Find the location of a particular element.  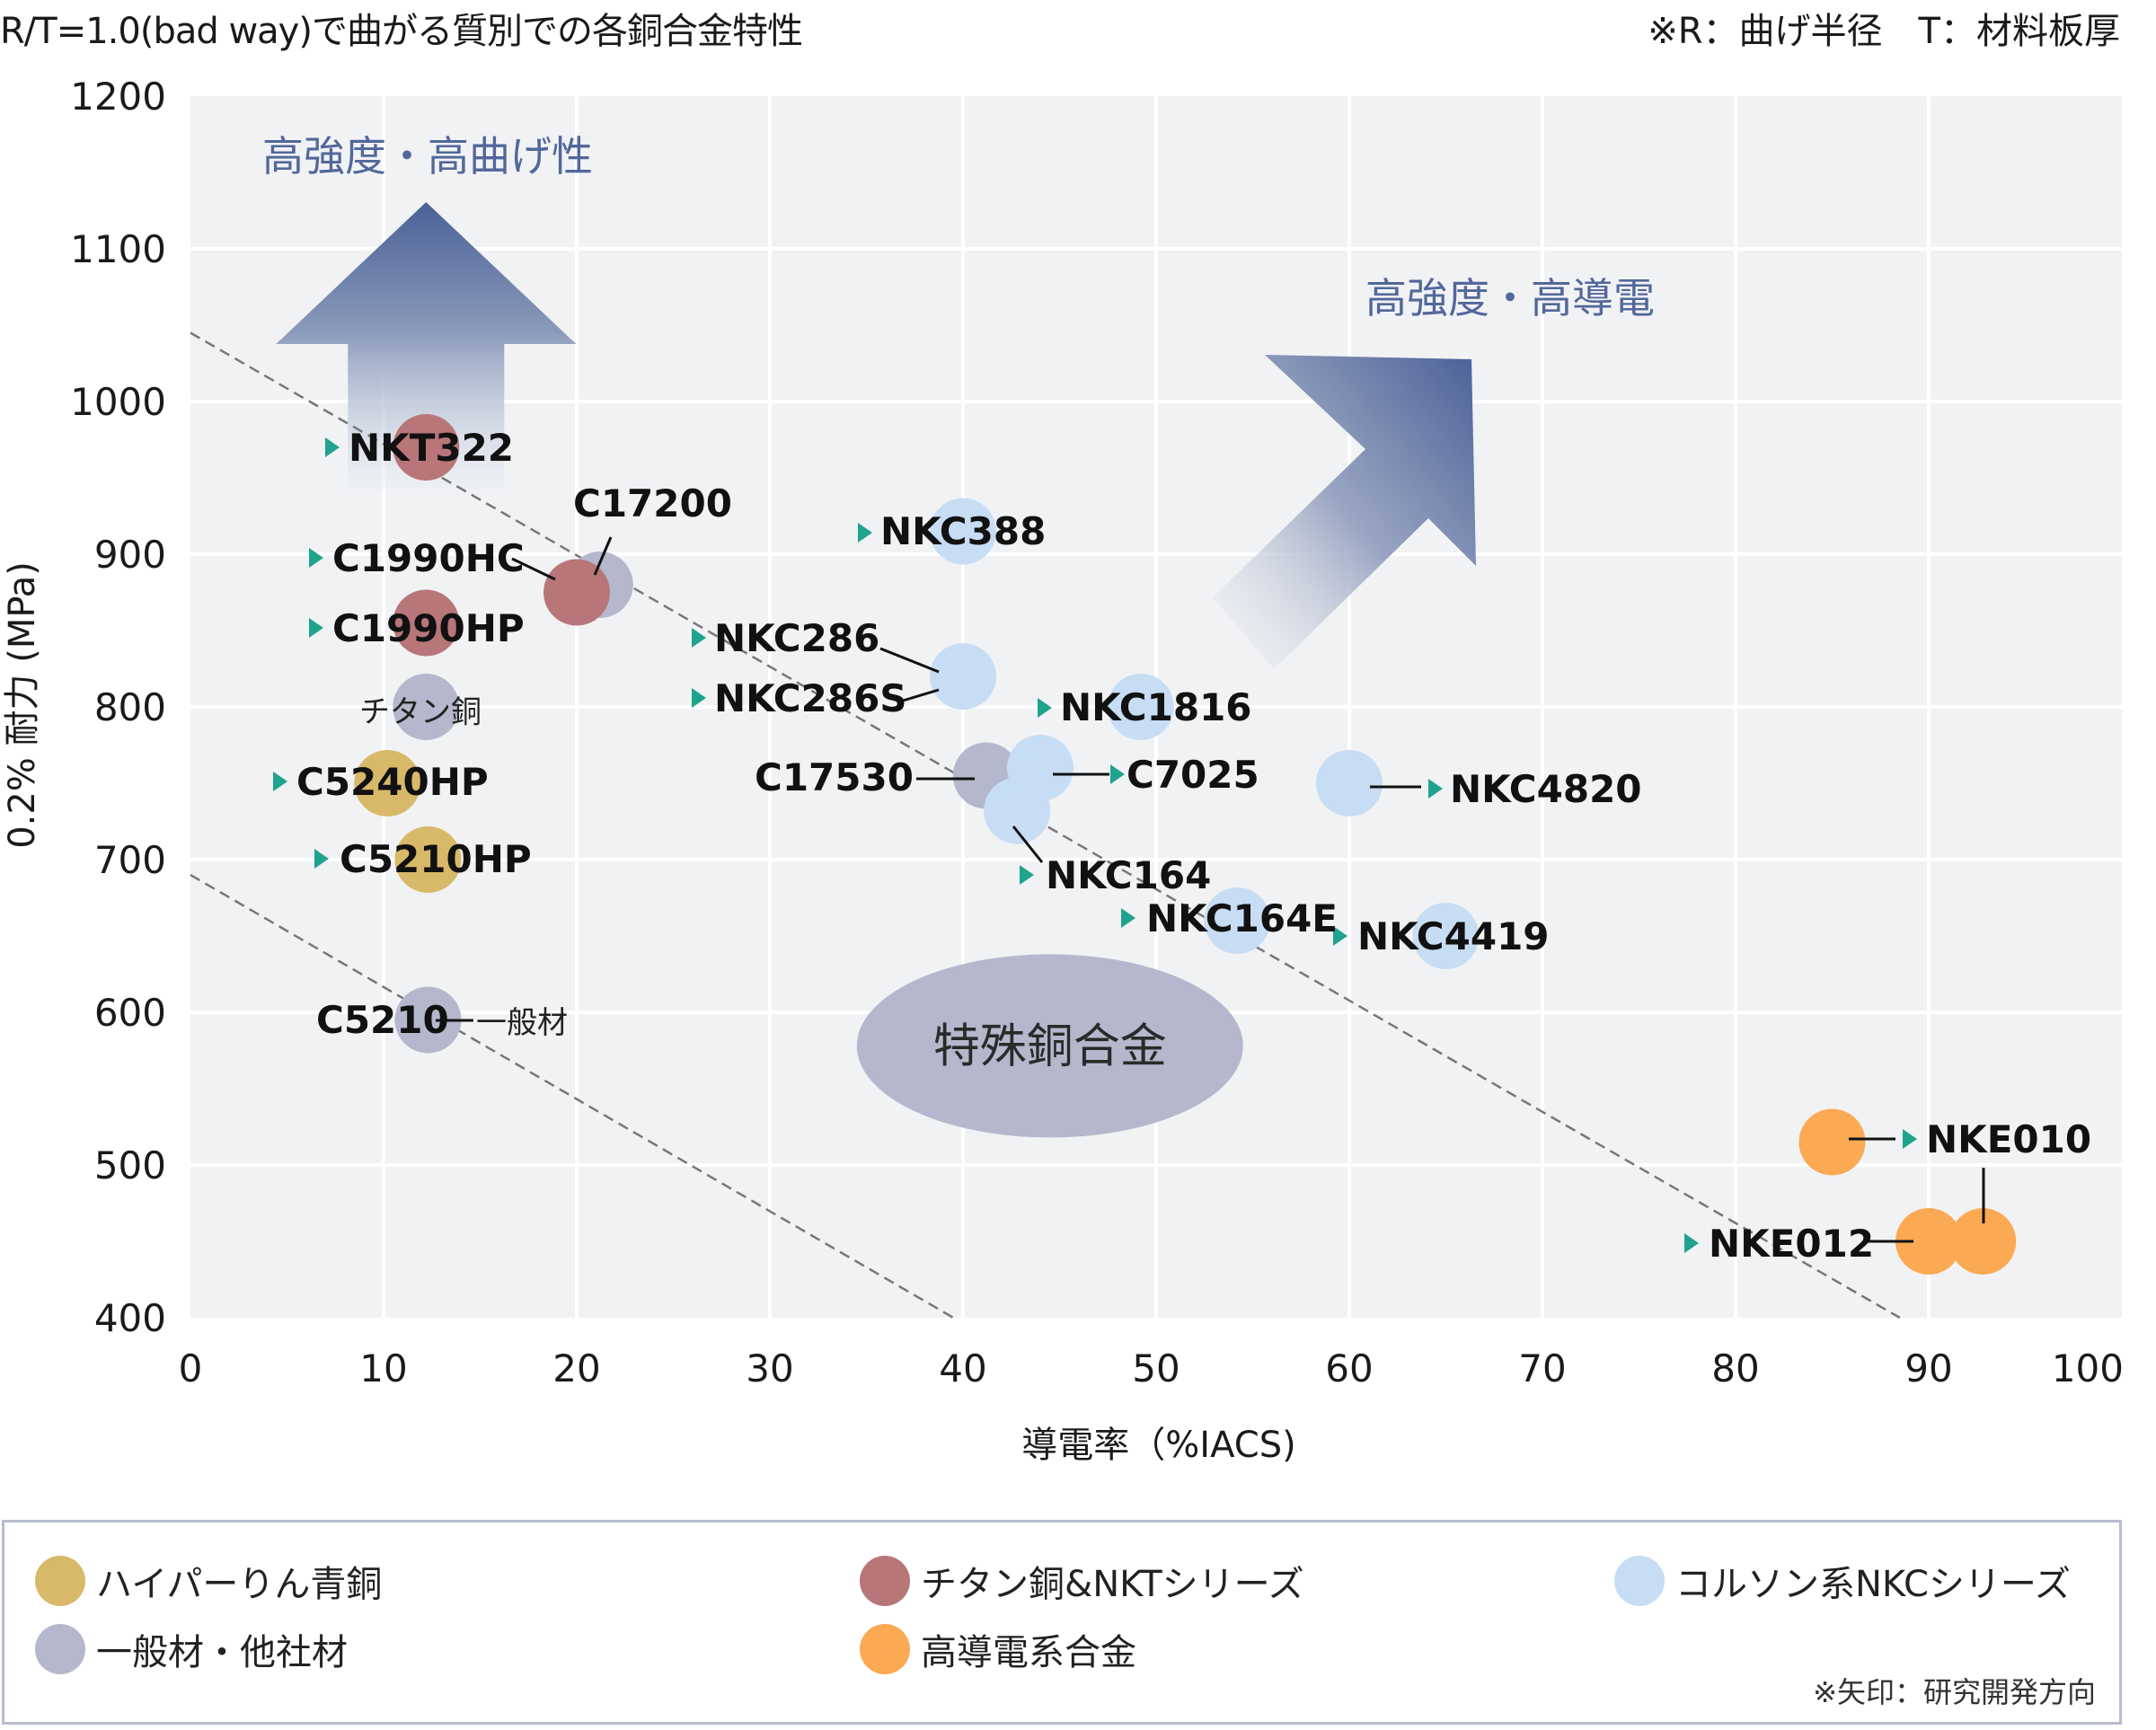

x-tick-label: 40 is located at coordinates (963, 1368).